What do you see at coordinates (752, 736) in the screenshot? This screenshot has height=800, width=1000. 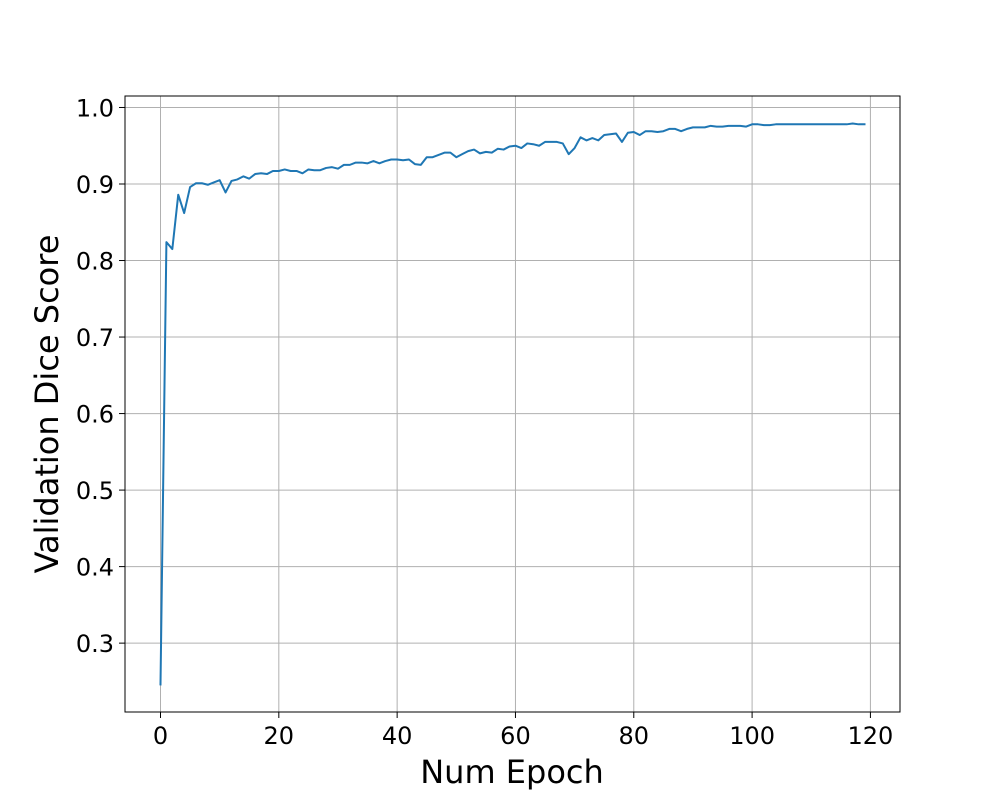 I see `x-tick-label: 100` at bounding box center [752, 736].